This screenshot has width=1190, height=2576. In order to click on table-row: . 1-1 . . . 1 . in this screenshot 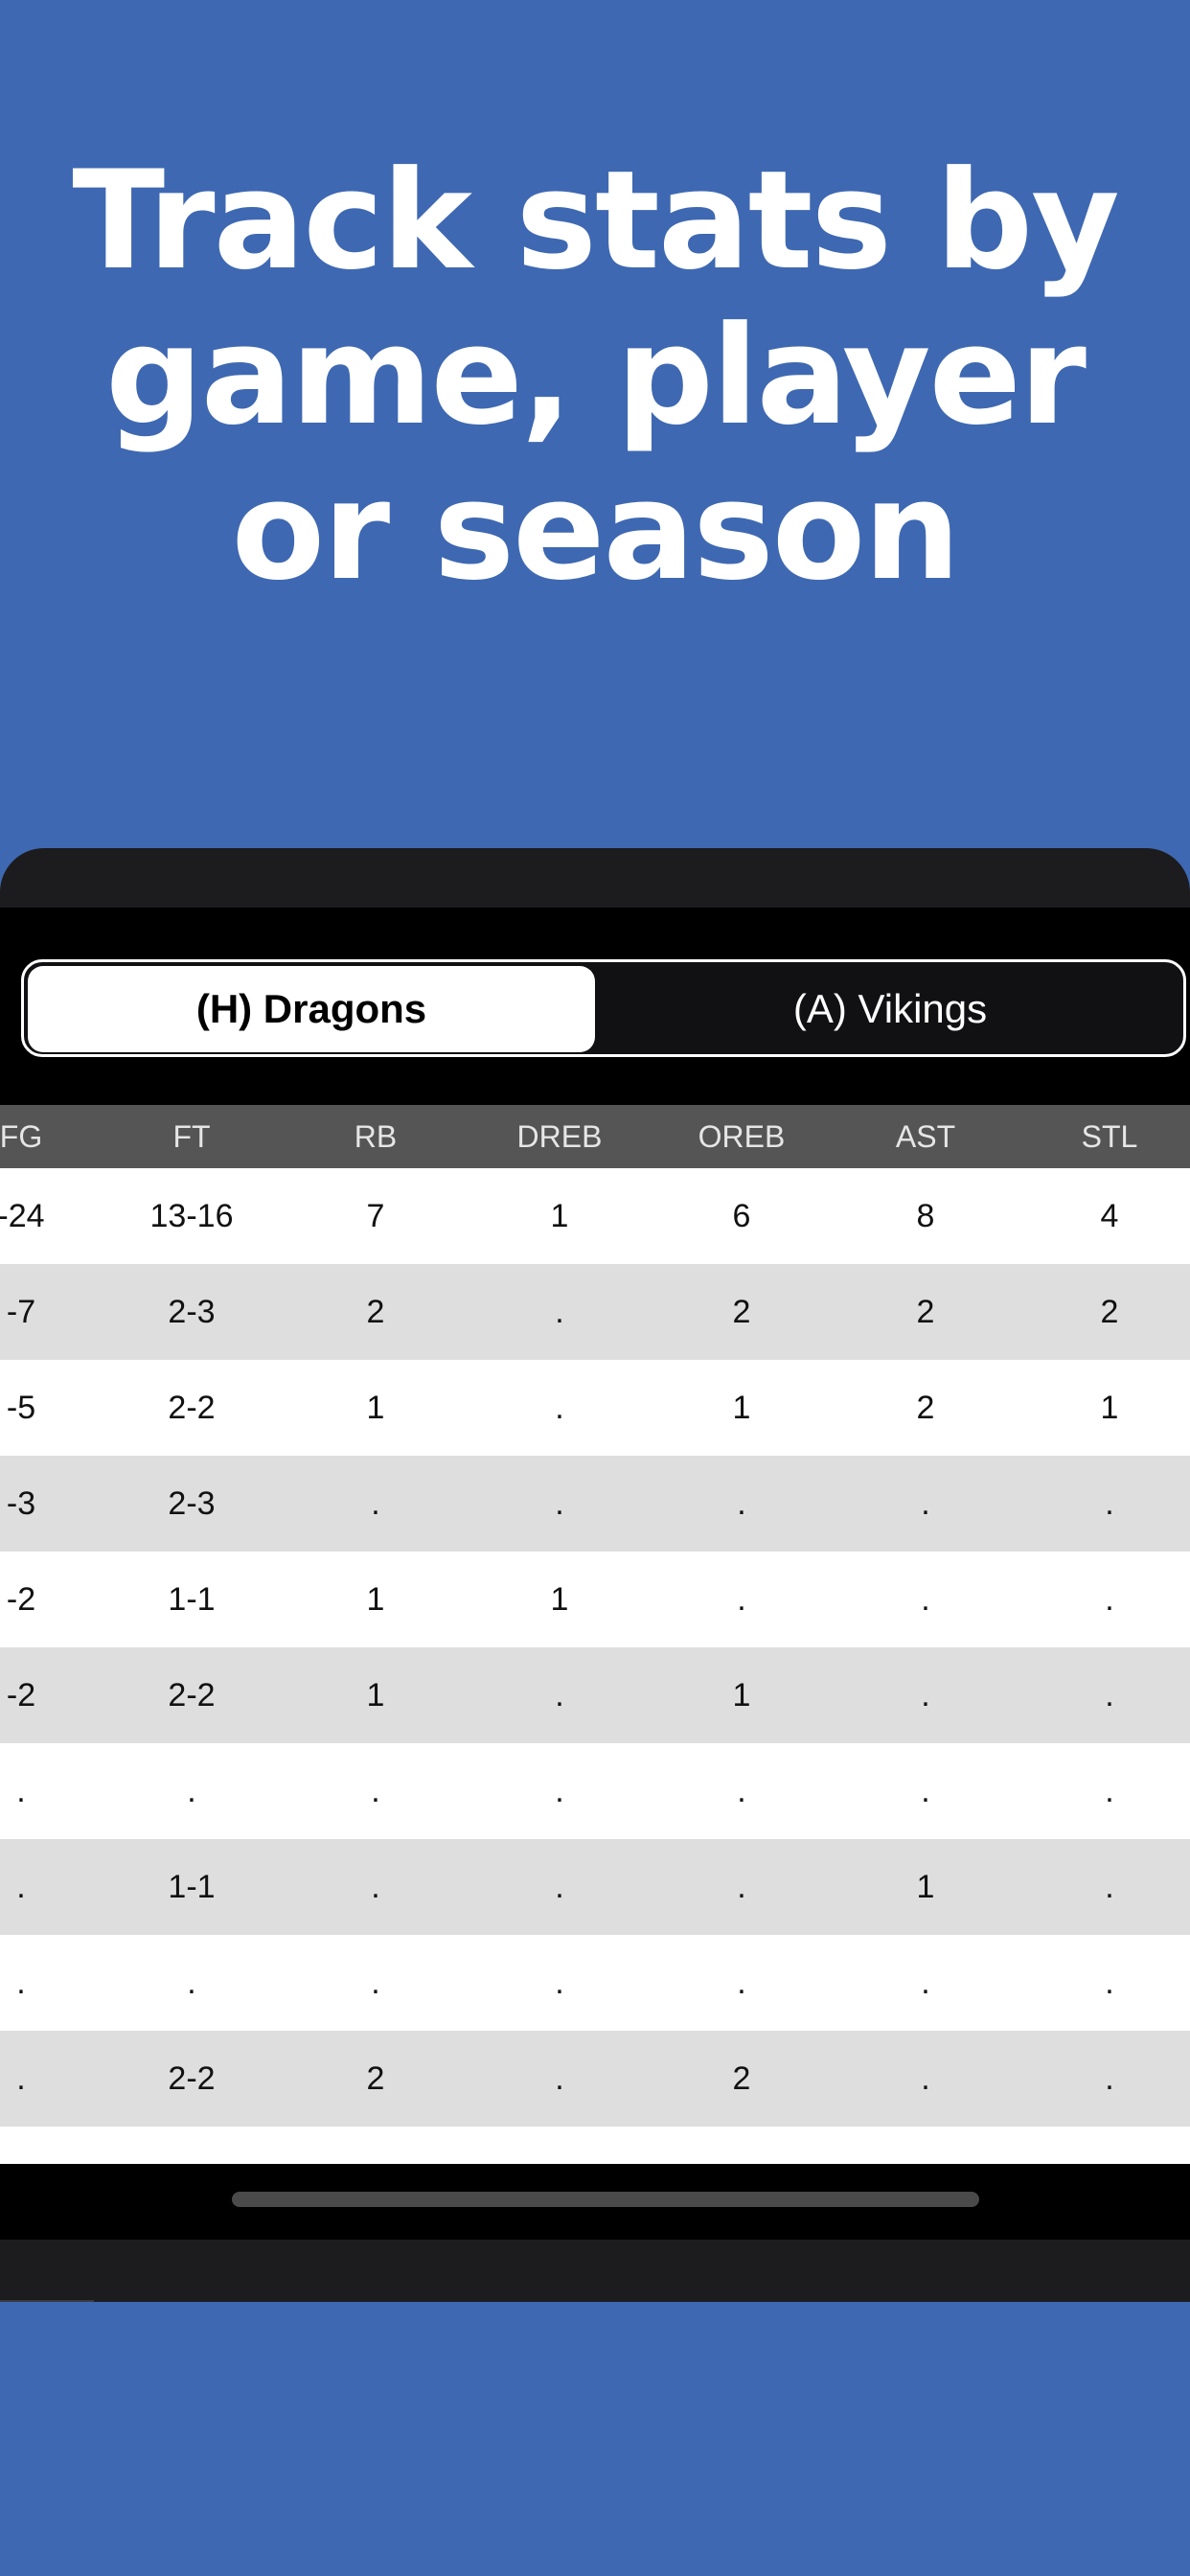, I will do `click(595, 1887)`.